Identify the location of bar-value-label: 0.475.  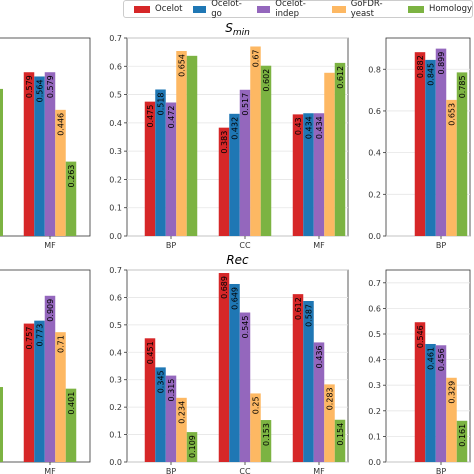
(150, 116).